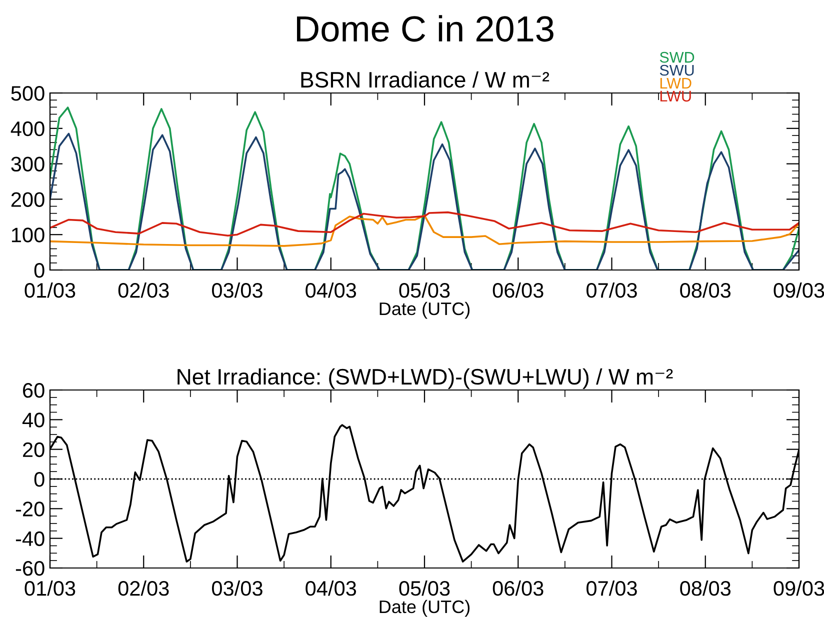 Image resolution: width=824 pixels, height=617 pixels. I want to click on text: LWD, so click(676, 83).